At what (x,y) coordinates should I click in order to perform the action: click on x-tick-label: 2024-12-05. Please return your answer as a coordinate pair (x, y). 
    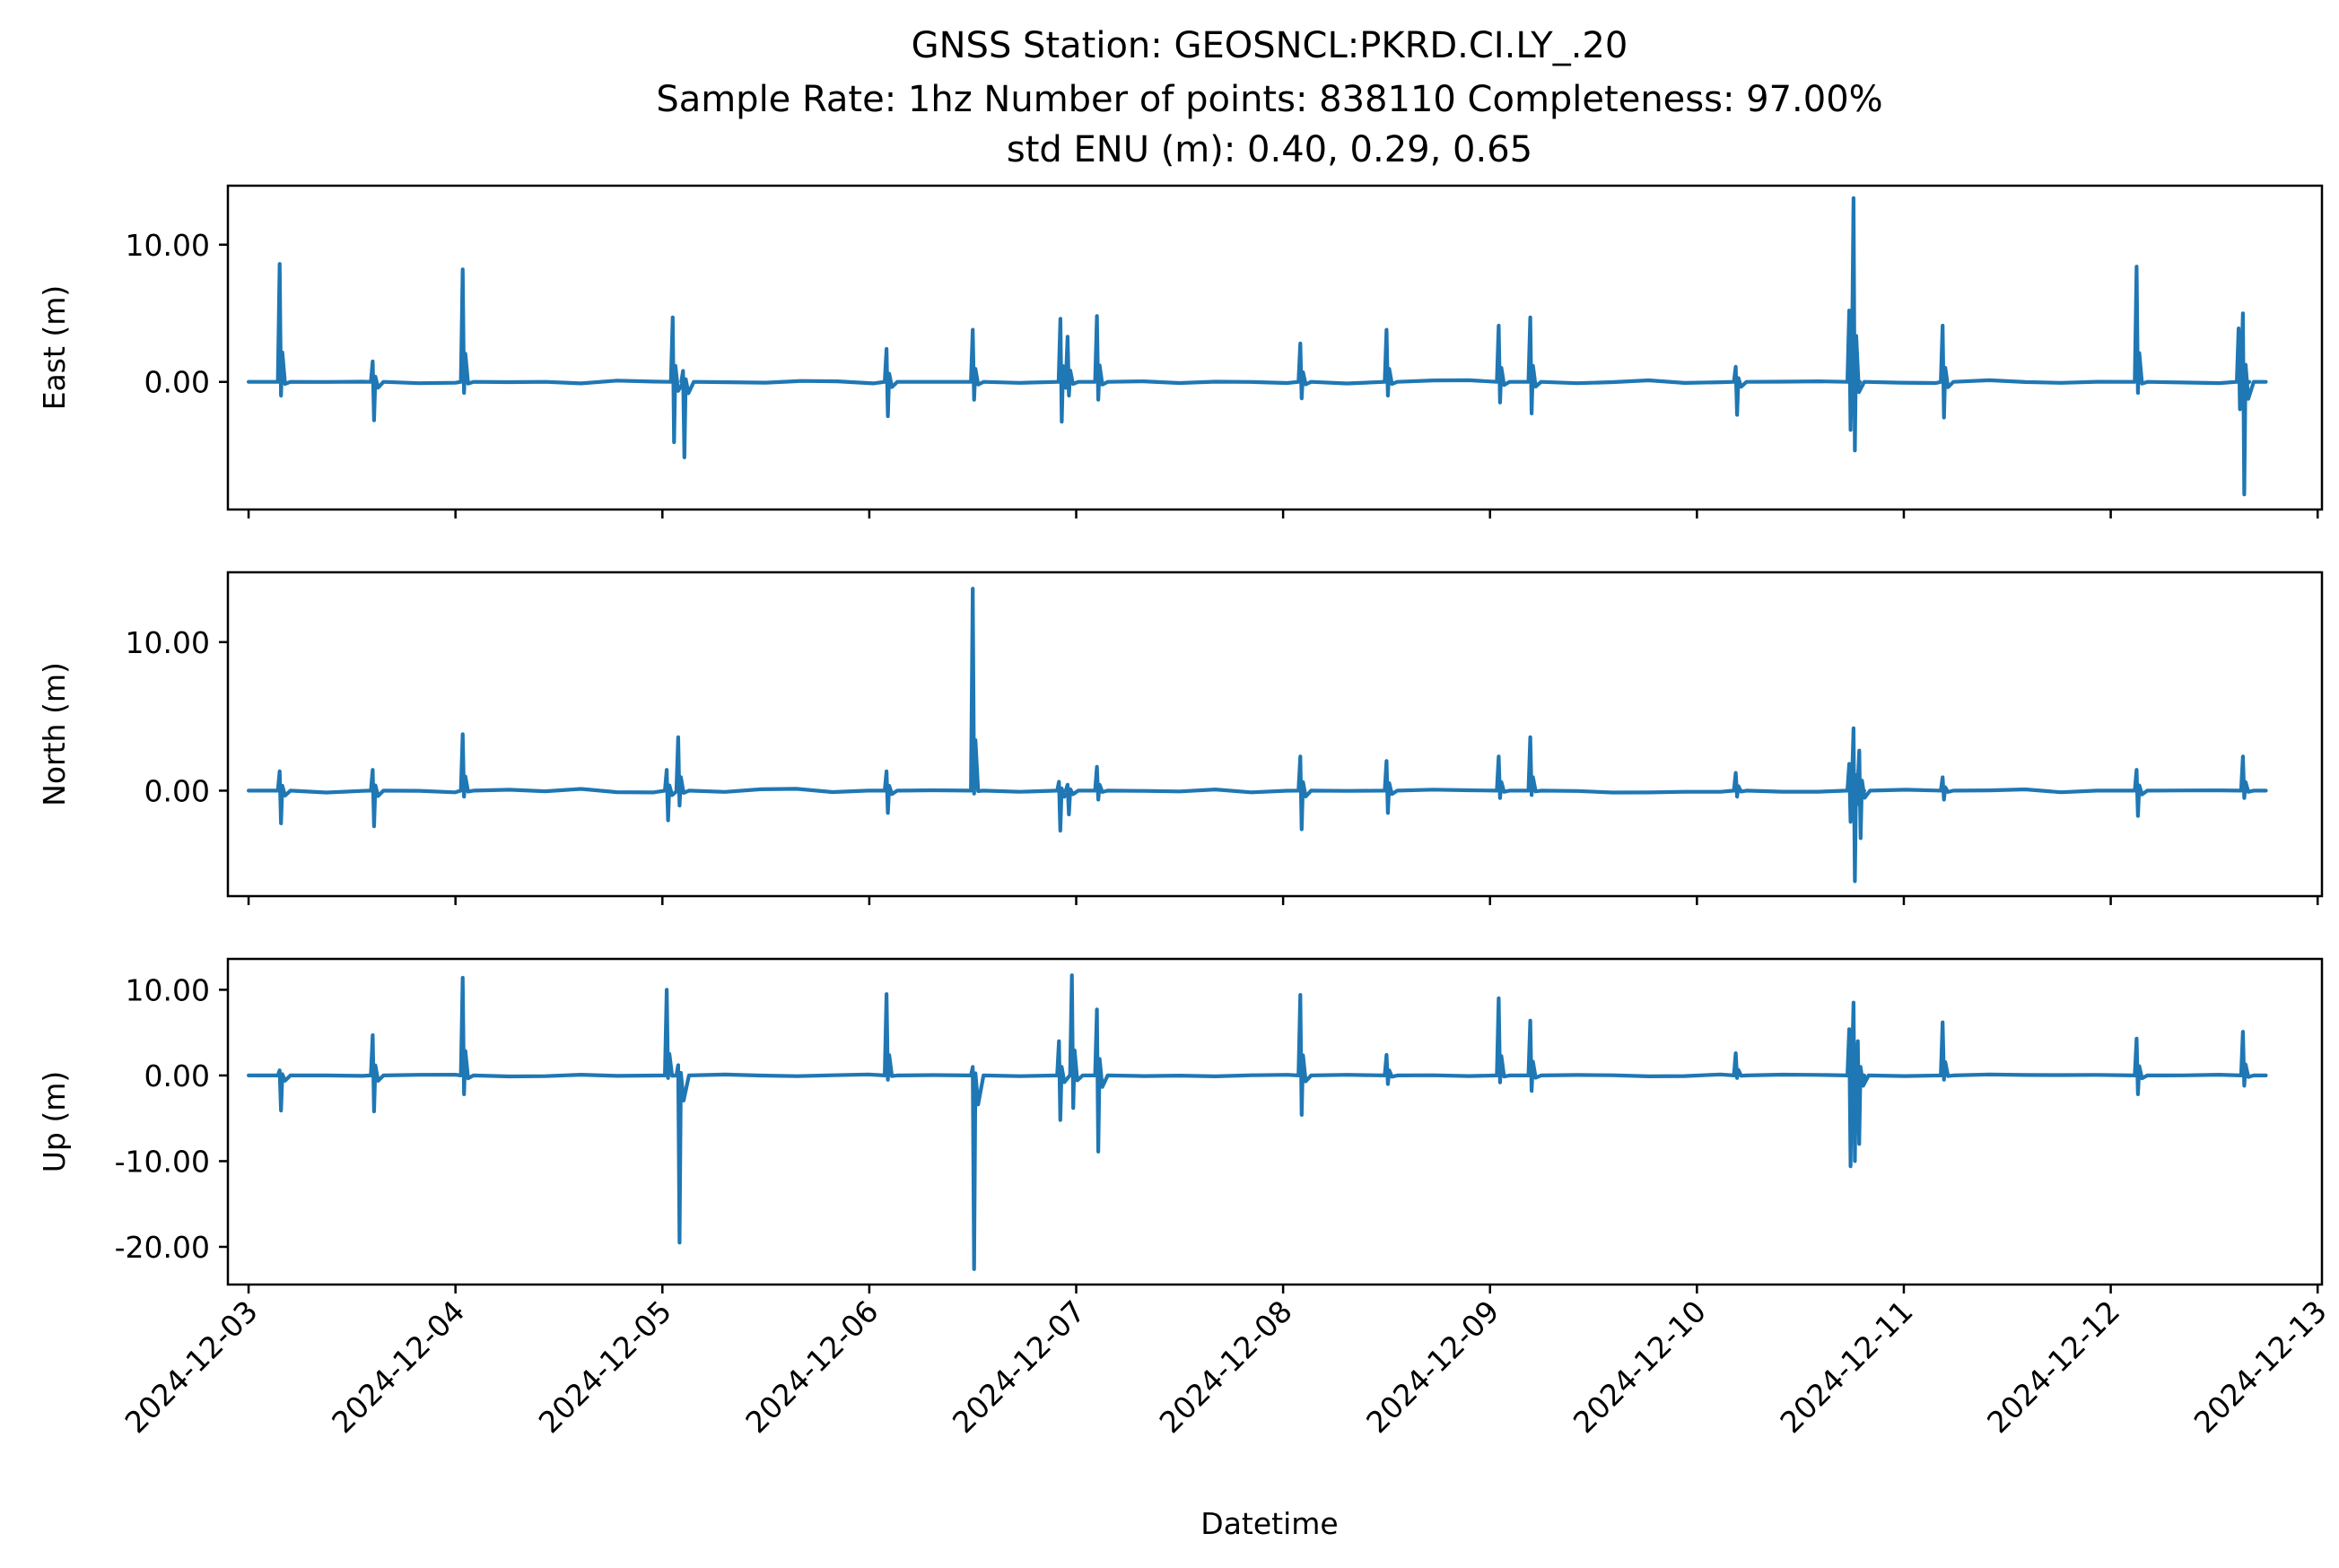
    Looking at the image, I should click on (605, 1367).